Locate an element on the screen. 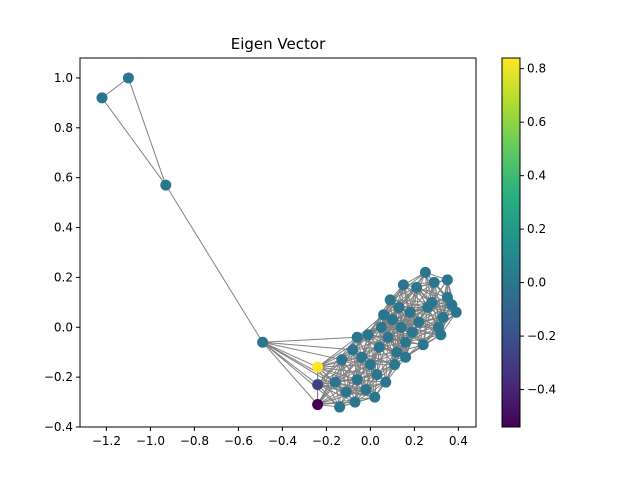 The image size is (640, 480). x-tick-label: −0.8 is located at coordinates (194, 441).